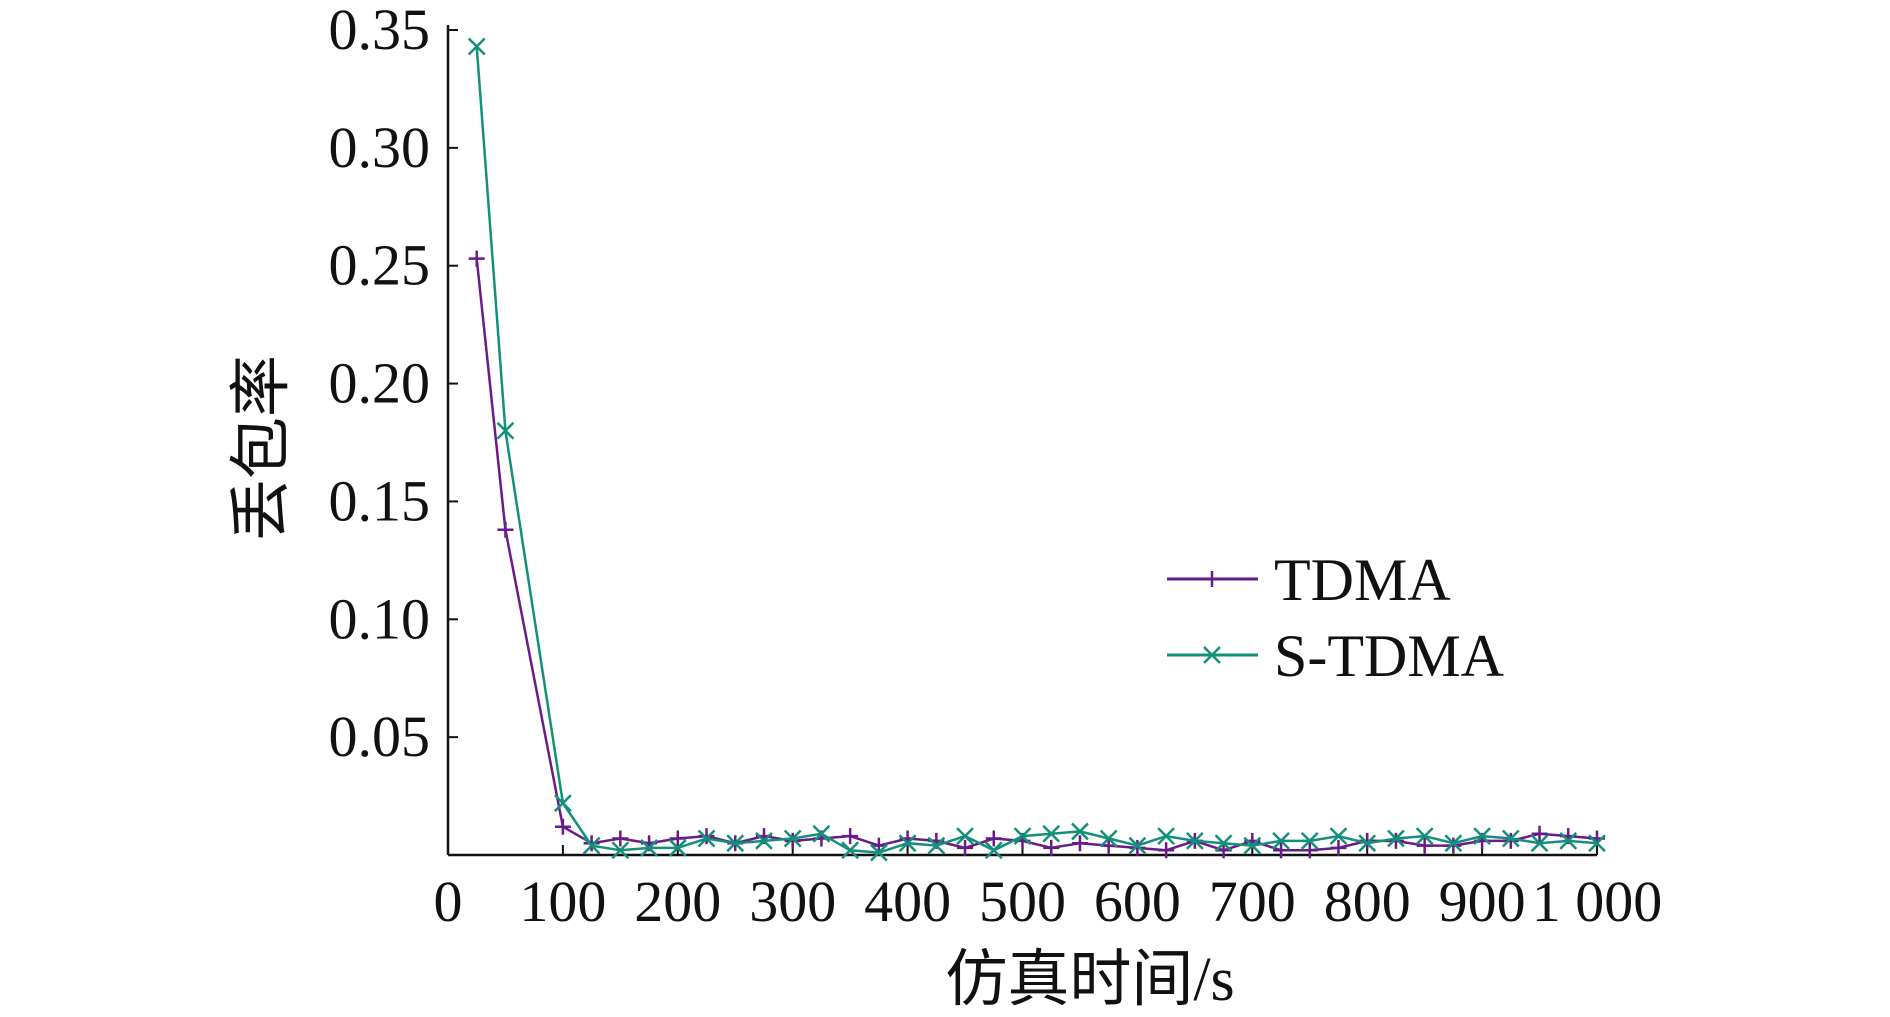 This screenshot has width=1890, height=1017. I want to click on y-axis-label: 丢包率, so click(262, 448).